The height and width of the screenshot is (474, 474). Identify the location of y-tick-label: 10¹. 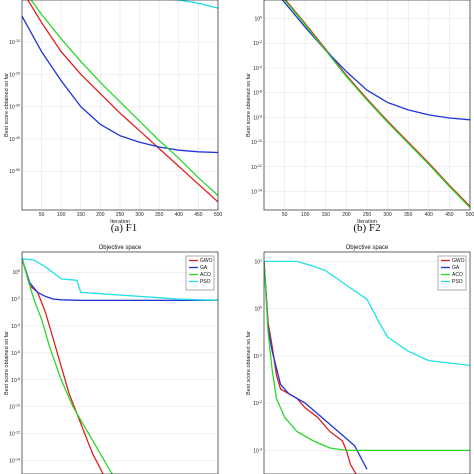
(258, 261).